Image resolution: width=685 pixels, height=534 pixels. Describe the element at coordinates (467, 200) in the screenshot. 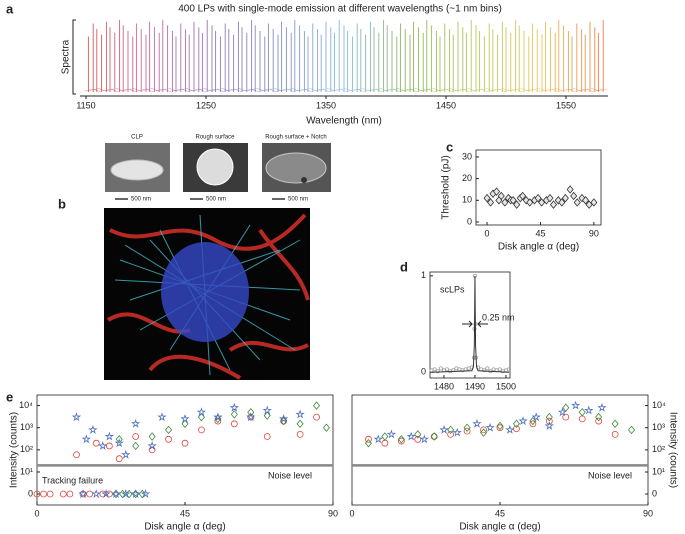

I see `y-tick-label: 10` at that location.